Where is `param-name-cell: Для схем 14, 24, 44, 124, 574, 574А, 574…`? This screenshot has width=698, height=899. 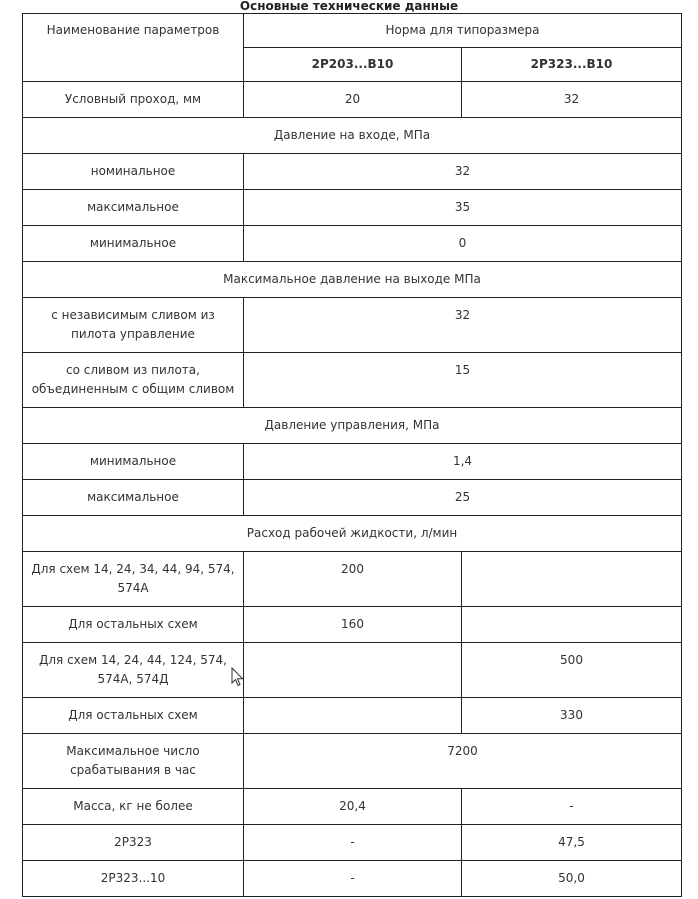
param-name-cell: Для схем 14, 24, 44, 124, 574, 574А, 574… is located at coordinates (133, 670).